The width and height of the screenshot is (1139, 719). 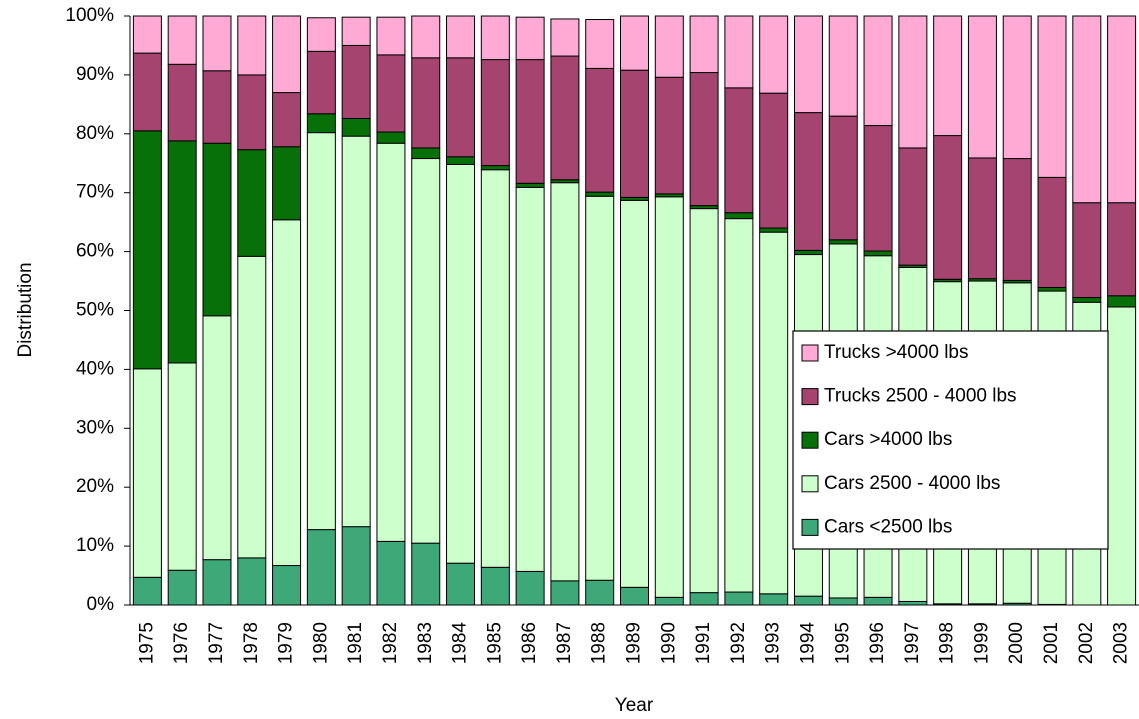 What do you see at coordinates (425, 643) in the screenshot?
I see `x-tick-label: 1983` at bounding box center [425, 643].